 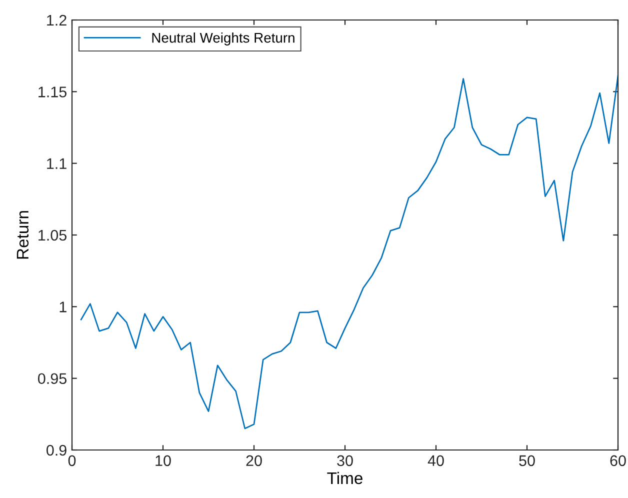 What do you see at coordinates (52, 378) in the screenshot?
I see `y-tick-label: 0.95` at bounding box center [52, 378].